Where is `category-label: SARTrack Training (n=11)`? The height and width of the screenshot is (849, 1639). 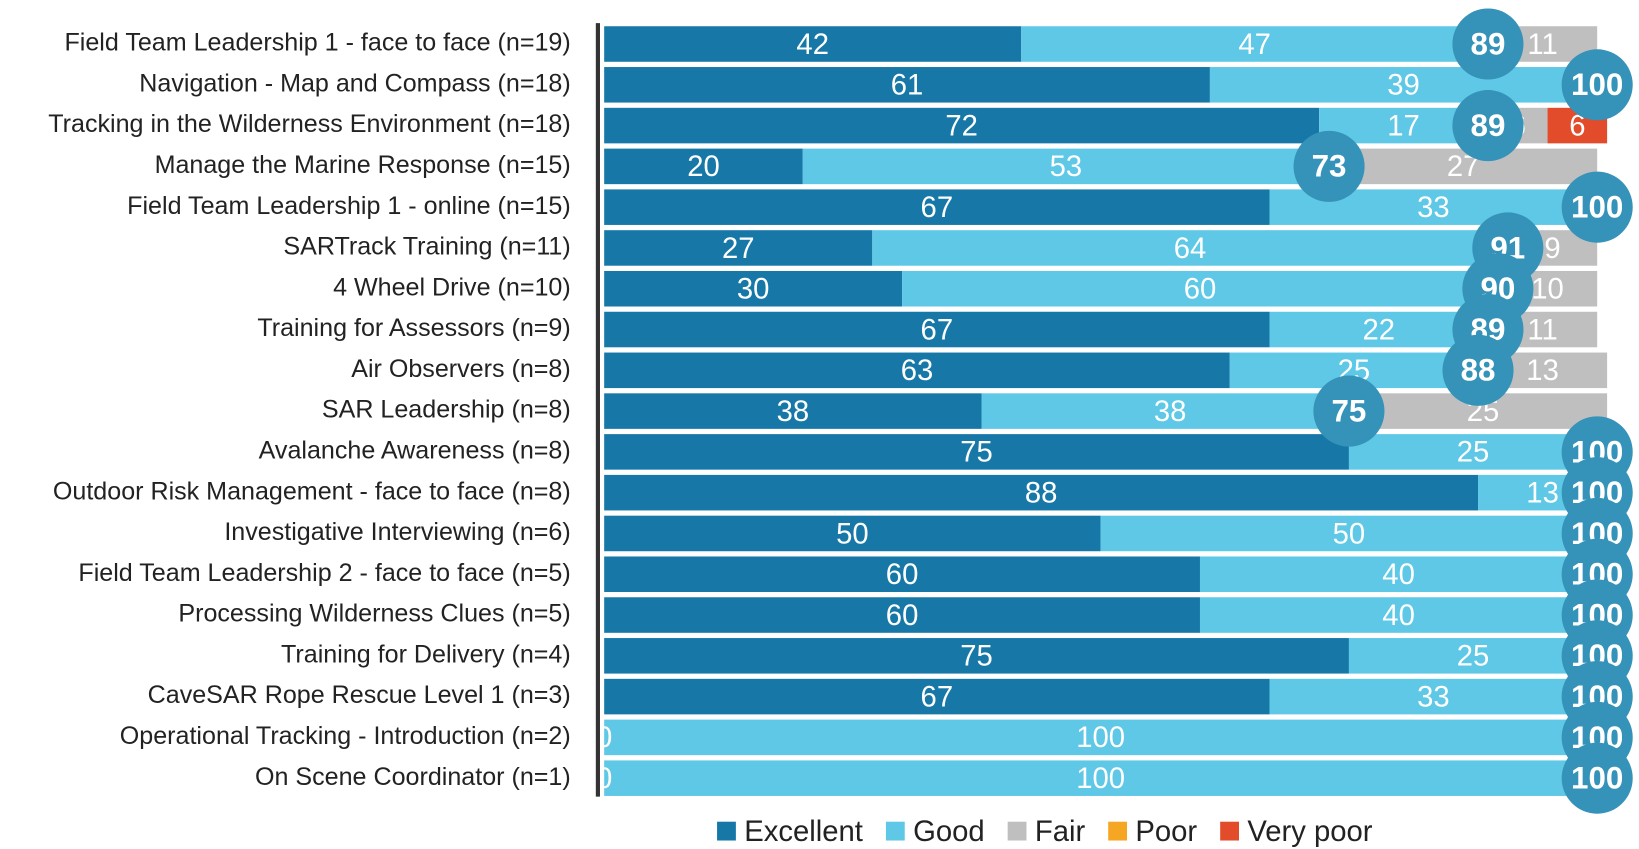
category-label: SARTrack Training (n=11) is located at coordinates (426, 247).